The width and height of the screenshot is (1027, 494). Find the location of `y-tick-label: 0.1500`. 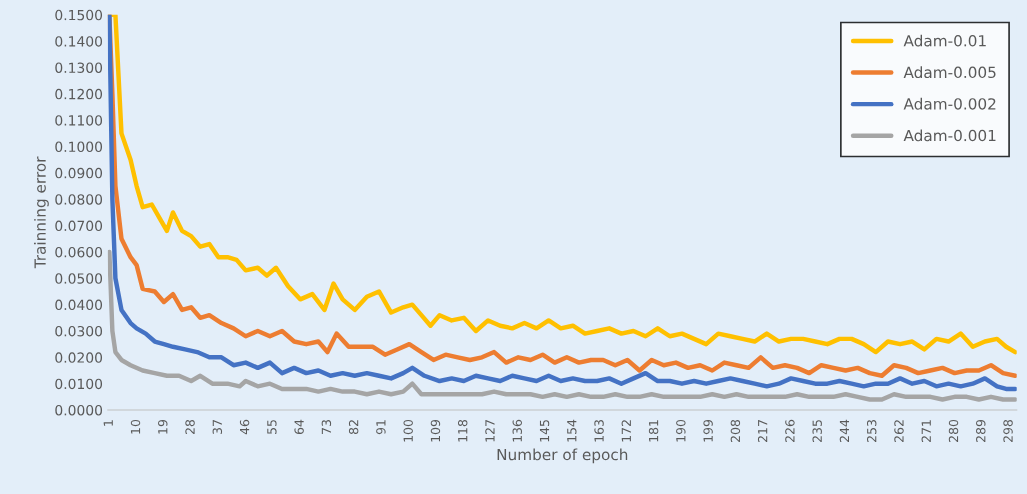

y-tick-label: 0.1500 is located at coordinates (79, 15).